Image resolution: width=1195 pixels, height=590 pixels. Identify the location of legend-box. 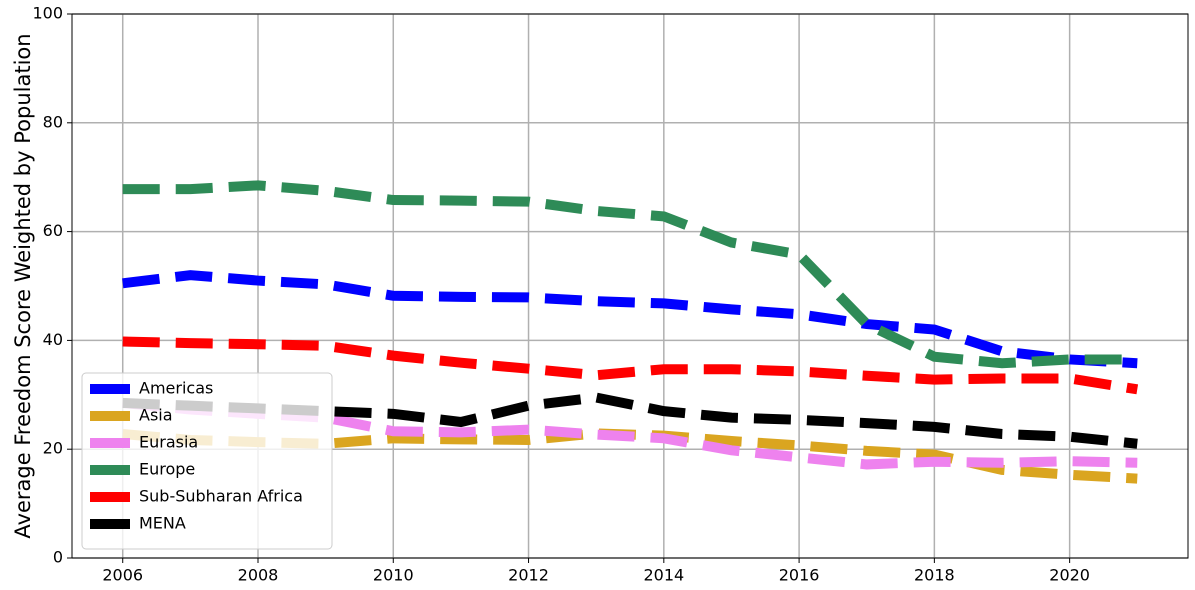
(207, 461).